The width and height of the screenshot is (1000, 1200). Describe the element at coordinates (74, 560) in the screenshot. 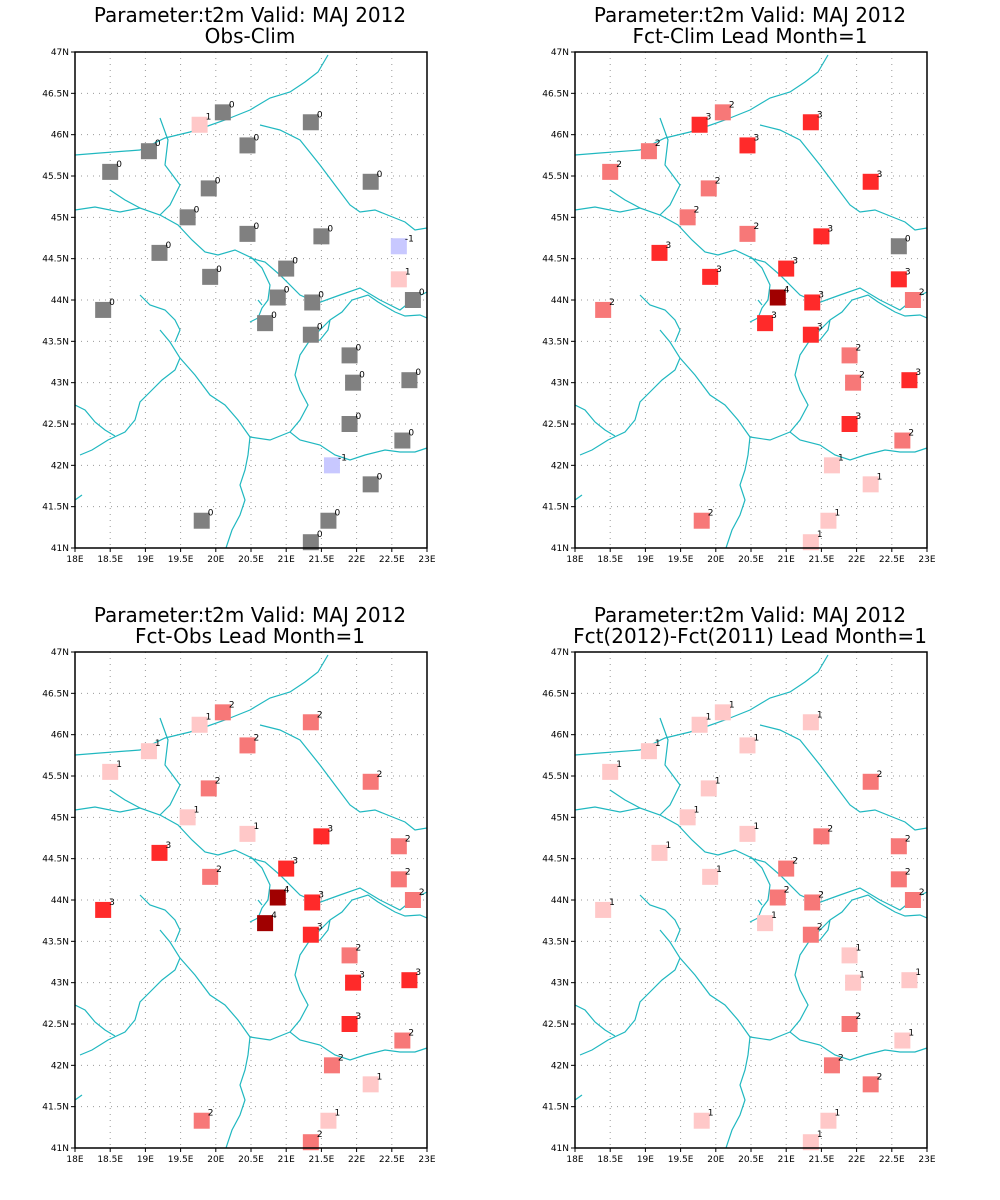

I see `lon-tick-label: 18E` at that location.